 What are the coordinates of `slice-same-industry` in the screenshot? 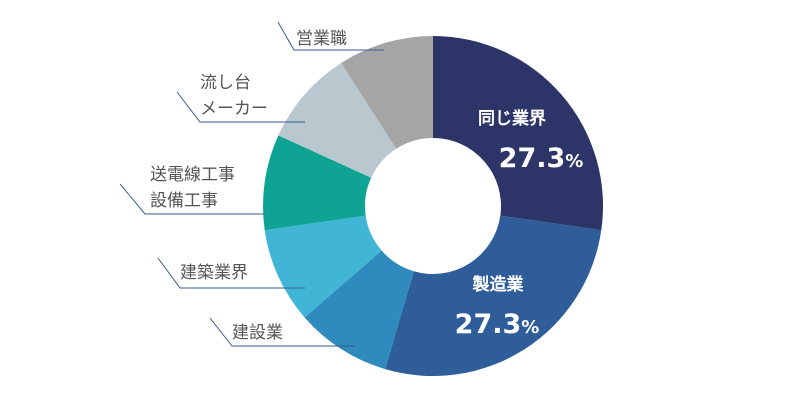 It's located at (518, 133).